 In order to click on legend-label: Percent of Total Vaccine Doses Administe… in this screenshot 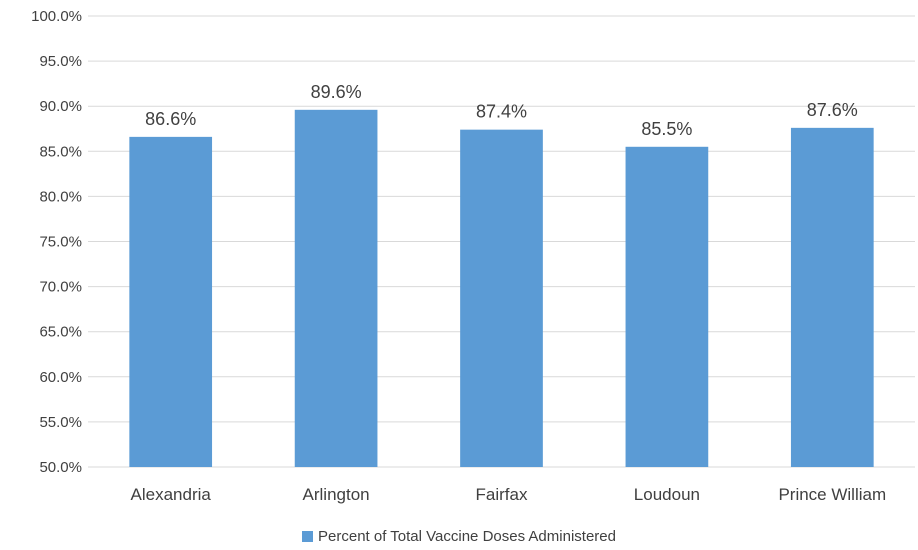, I will do `click(467, 536)`.